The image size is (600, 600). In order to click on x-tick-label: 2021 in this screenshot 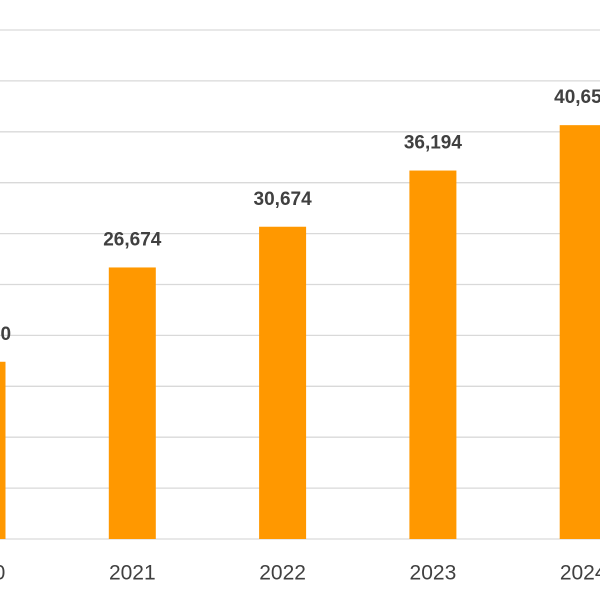, I will do `click(132, 573)`.